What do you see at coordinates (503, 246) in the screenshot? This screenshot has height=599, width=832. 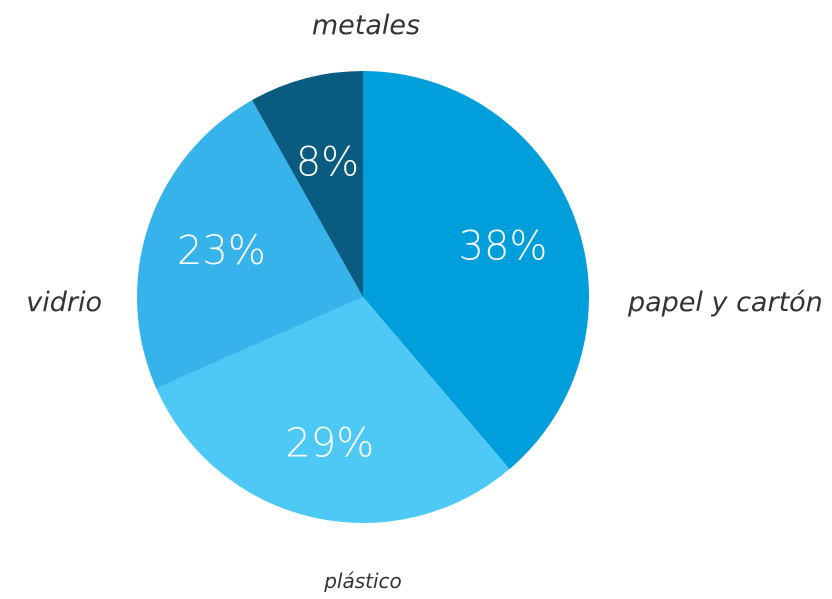 I see `slice-value-label-papel-y-carton: 38%` at bounding box center [503, 246].